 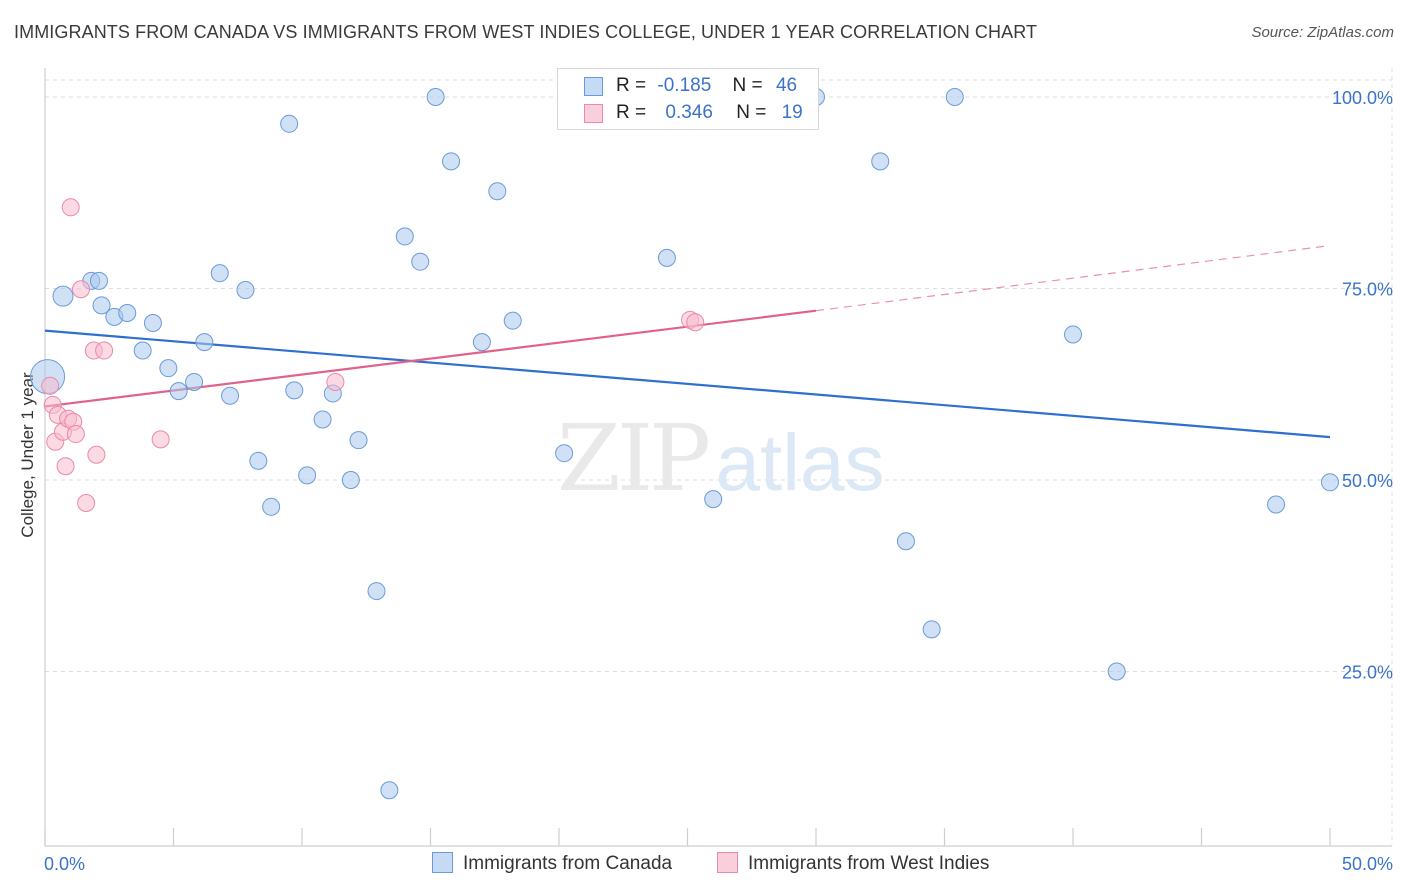 What do you see at coordinates (800, 462) in the screenshot?
I see `watermark-atlas: atlas` at bounding box center [800, 462].